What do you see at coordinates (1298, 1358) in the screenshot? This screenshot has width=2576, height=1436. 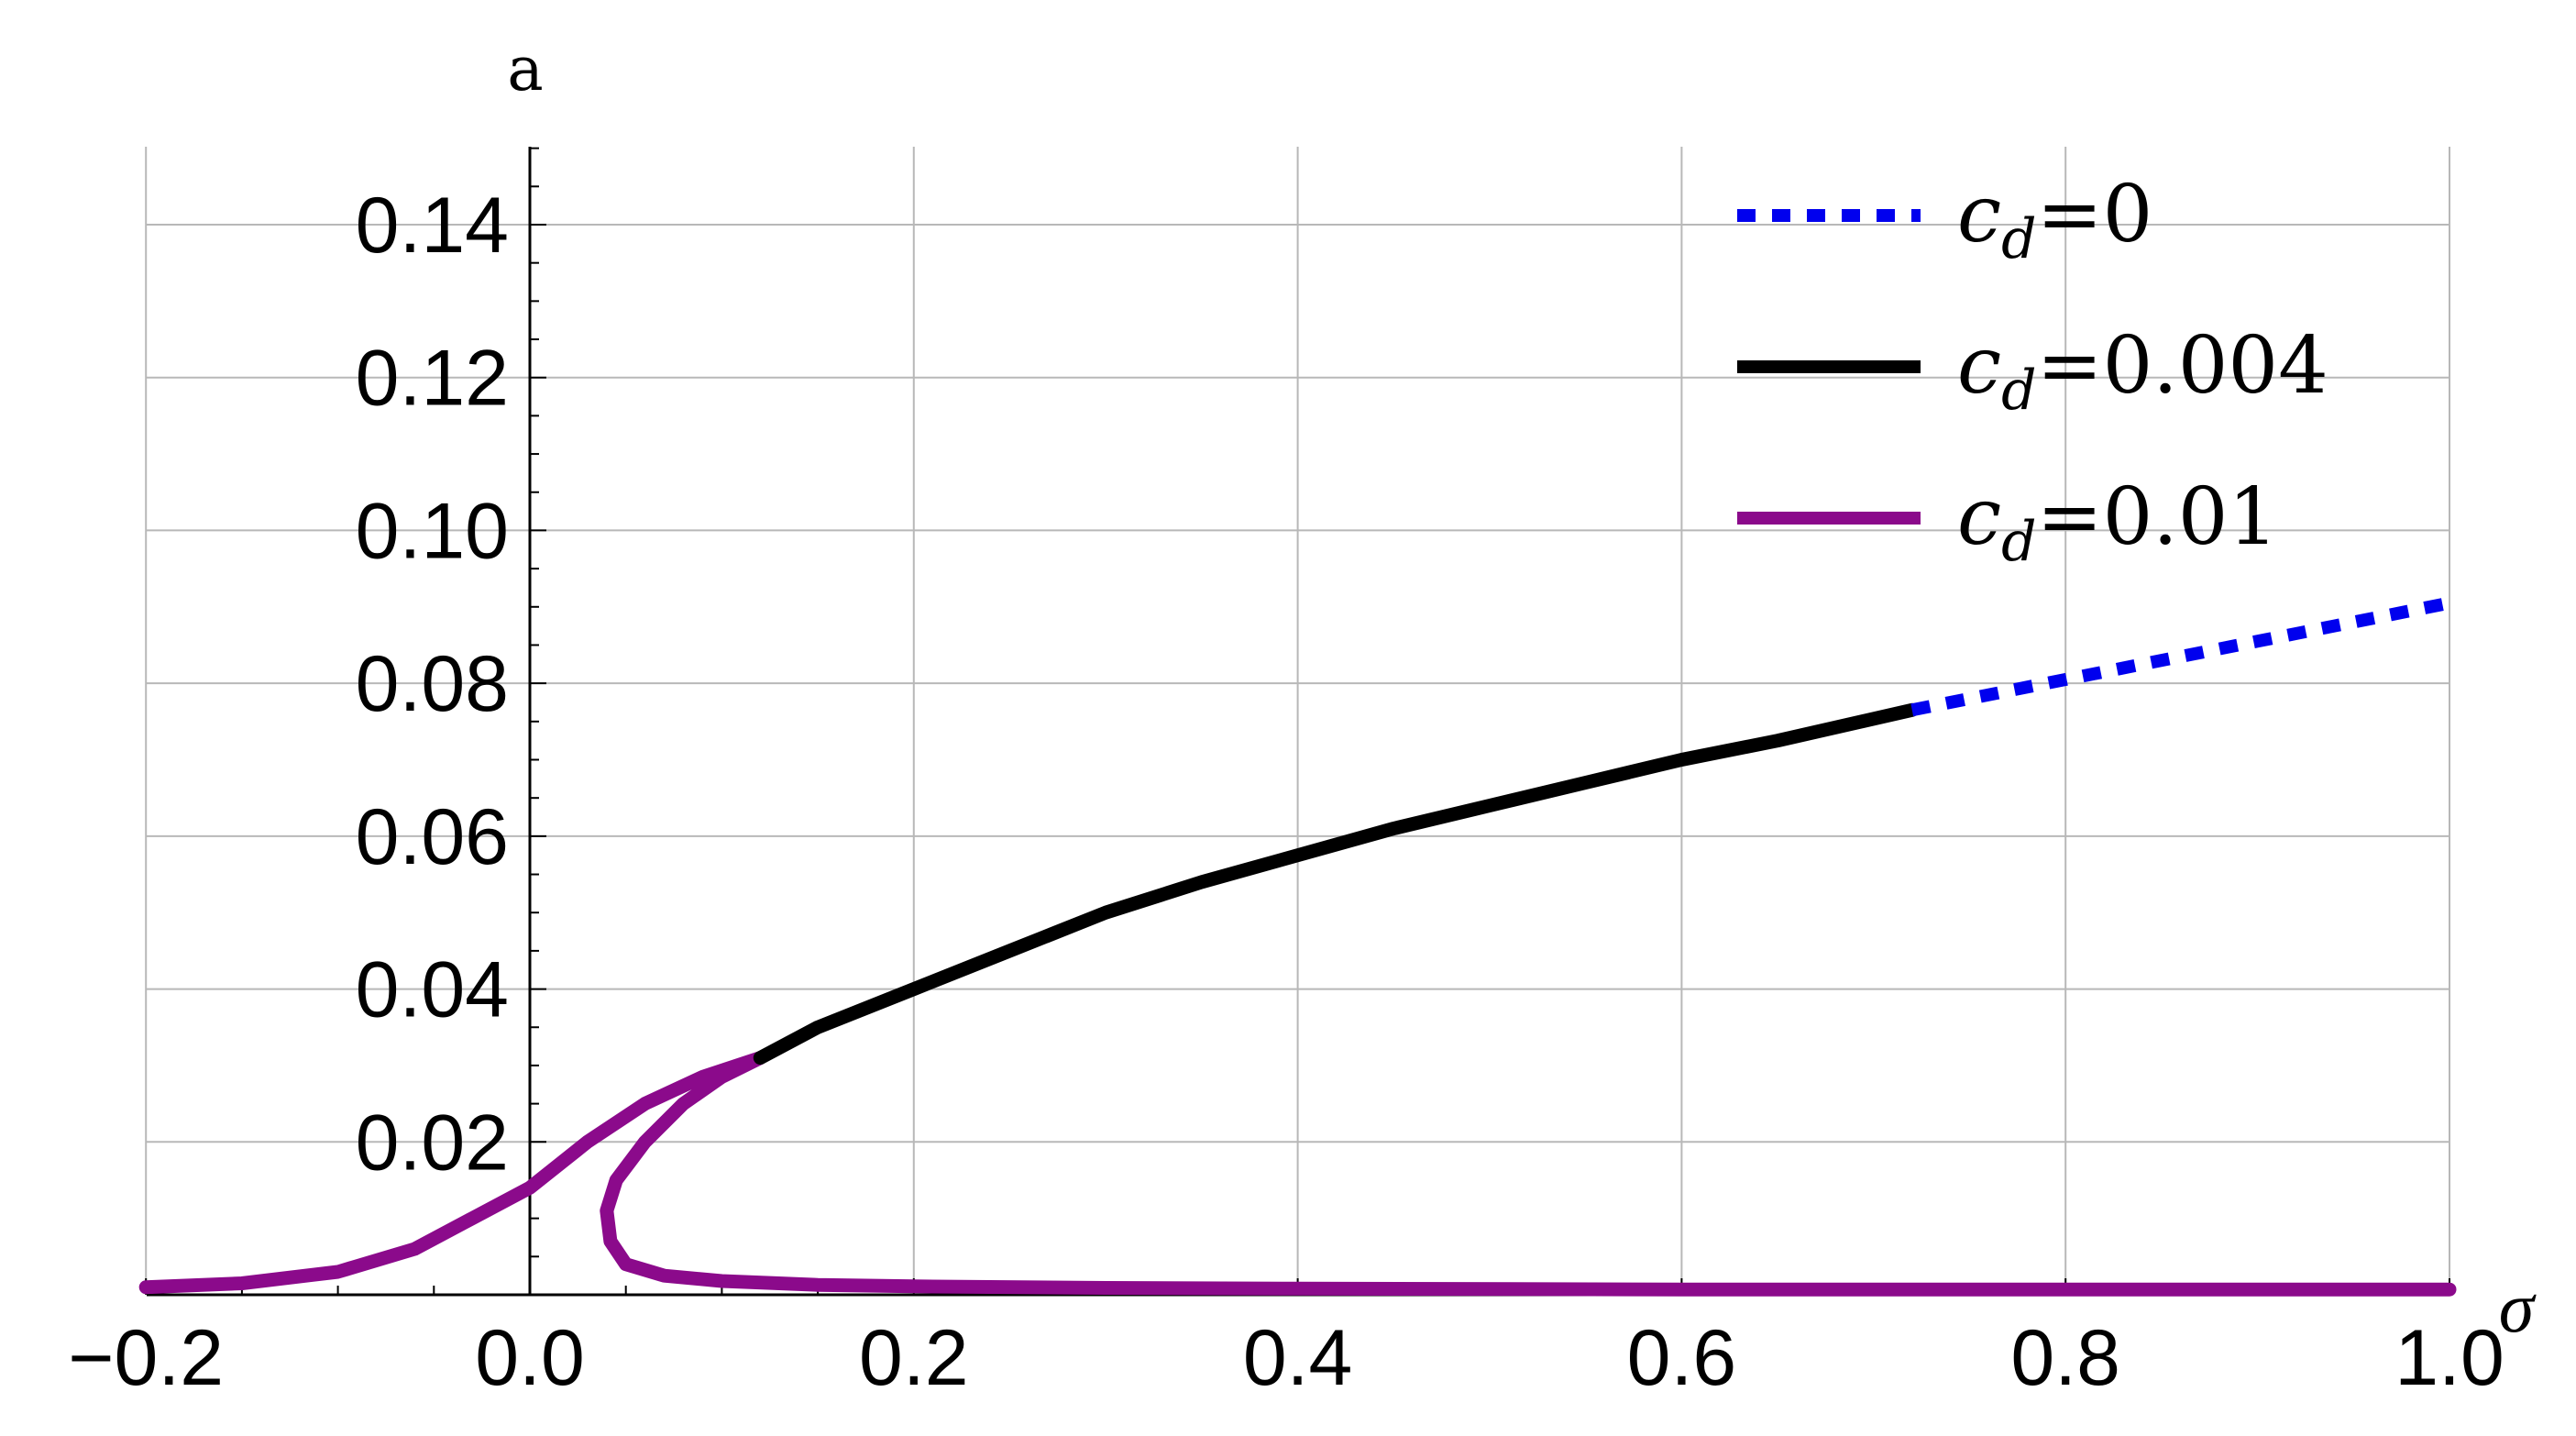 I see `x-tick-label: 0.4` at bounding box center [1298, 1358].